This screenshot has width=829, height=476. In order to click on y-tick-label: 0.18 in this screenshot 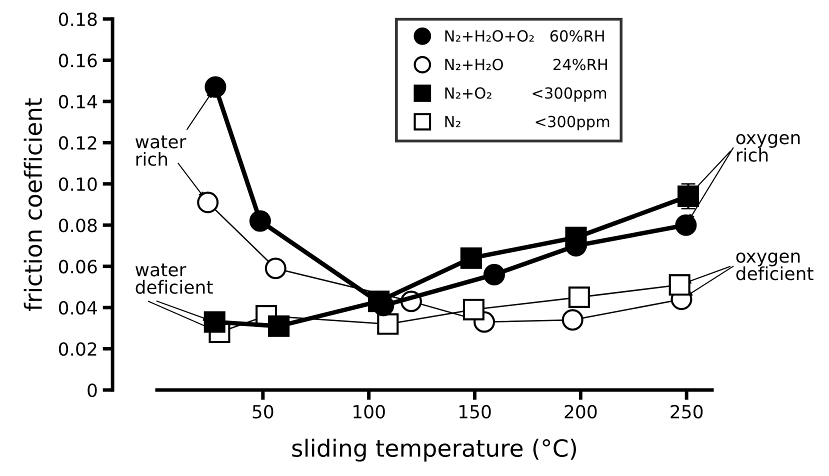, I will do `click(77, 19)`.